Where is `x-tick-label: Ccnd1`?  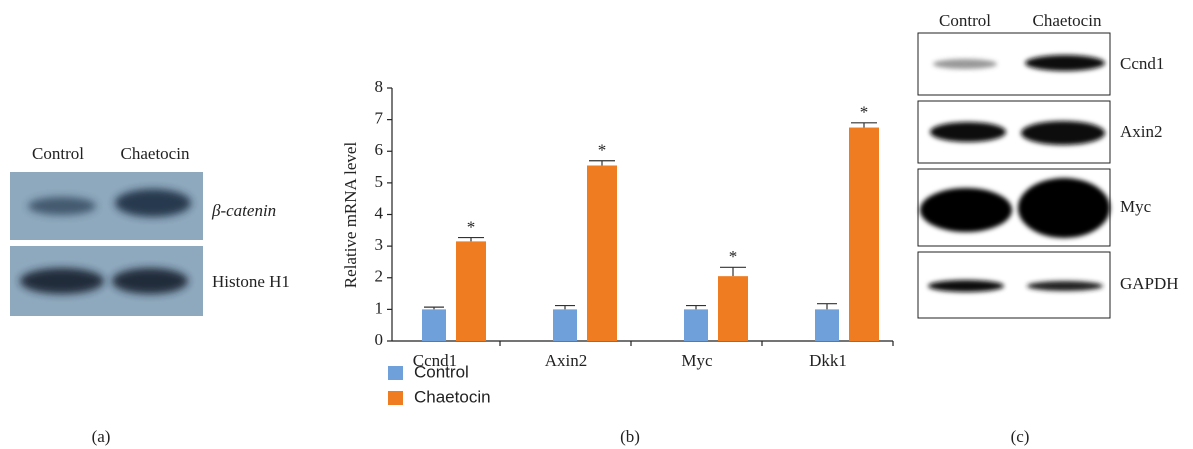
x-tick-label: Ccnd1 is located at coordinates (435, 360).